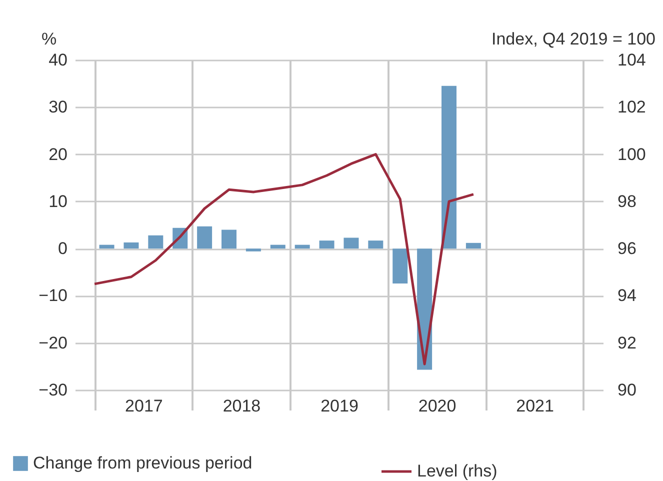 This screenshot has width=663, height=481. What do you see at coordinates (535, 406) in the screenshot?
I see `x-tick-label: 2021` at bounding box center [535, 406].